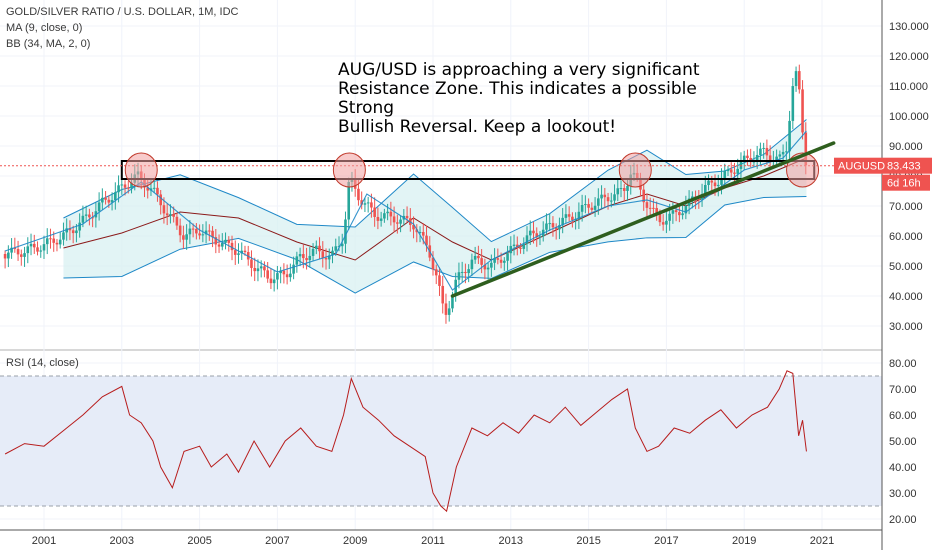 The image size is (932, 550). Describe the element at coordinates (48, 44) in the screenshot. I see `bb-indicator-label: BB (34, MA, 2, 0)` at that location.